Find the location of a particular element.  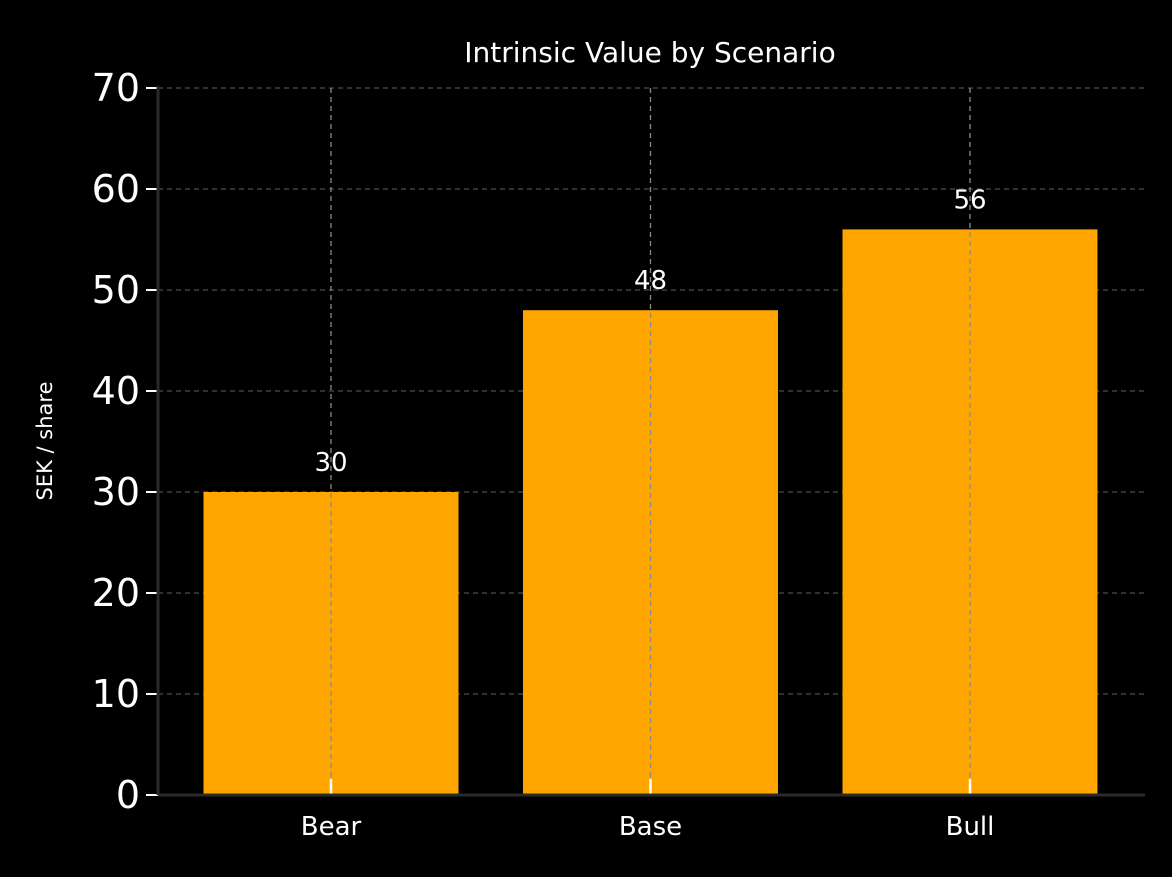

bar-base is located at coordinates (650, 552).